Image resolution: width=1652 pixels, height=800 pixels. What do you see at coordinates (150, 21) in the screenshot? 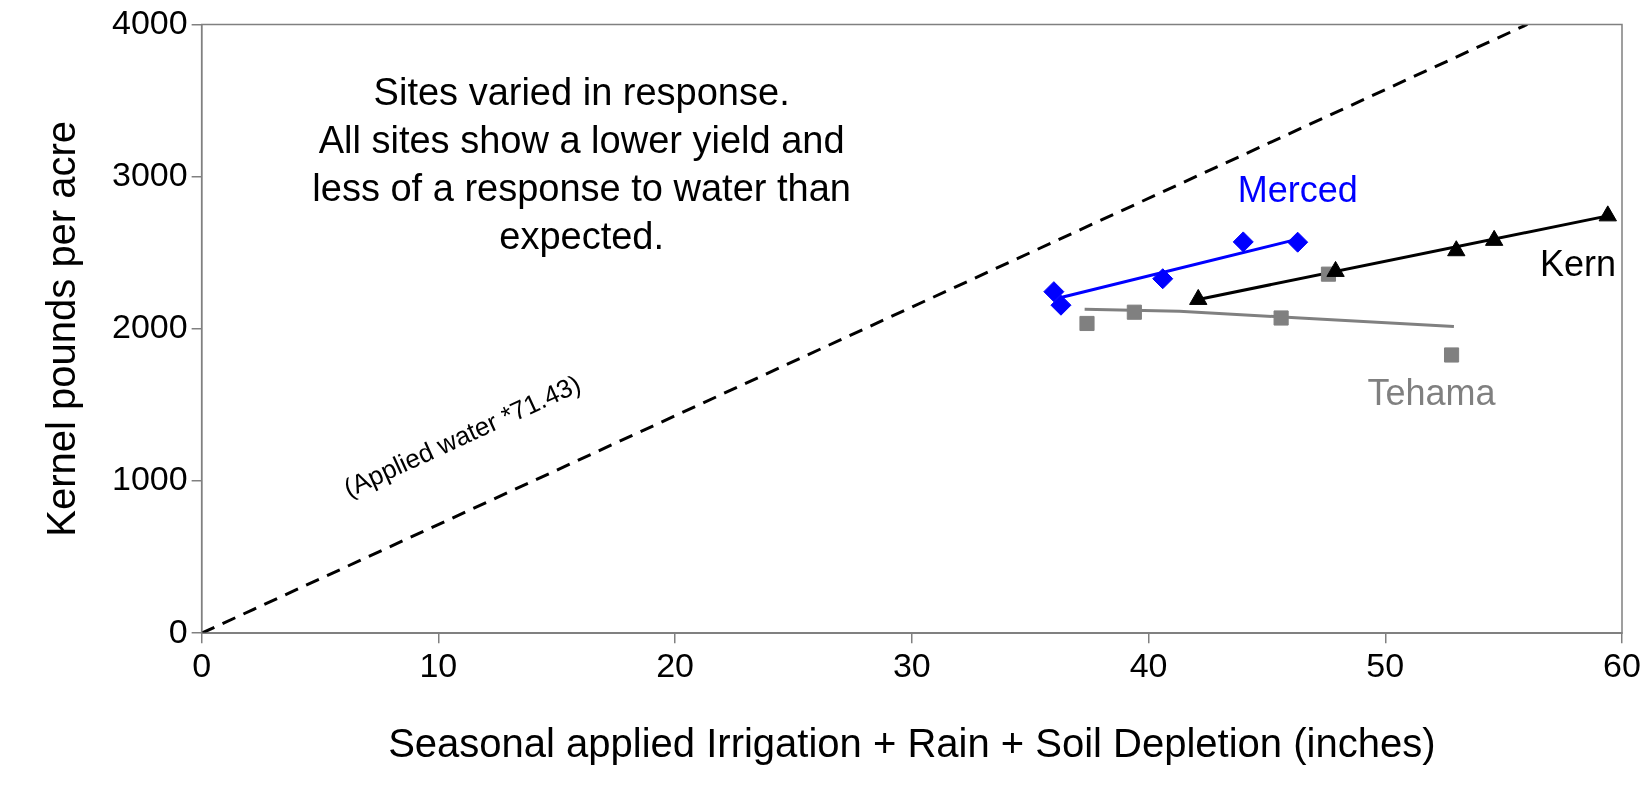
I see `y-tick-label: 4000` at bounding box center [150, 21].